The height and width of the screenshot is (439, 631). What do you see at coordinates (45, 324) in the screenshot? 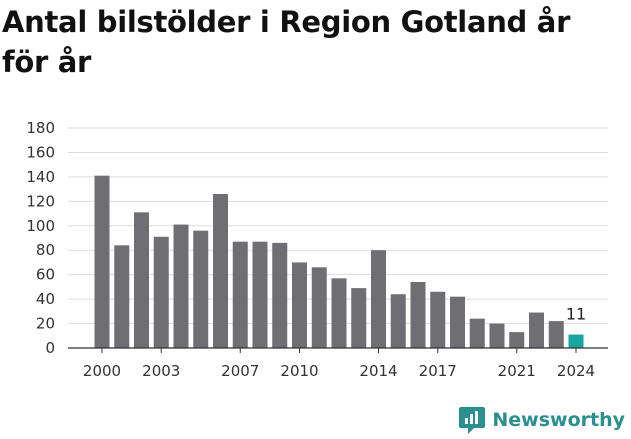
I see `y-tick-label: 20` at bounding box center [45, 324].